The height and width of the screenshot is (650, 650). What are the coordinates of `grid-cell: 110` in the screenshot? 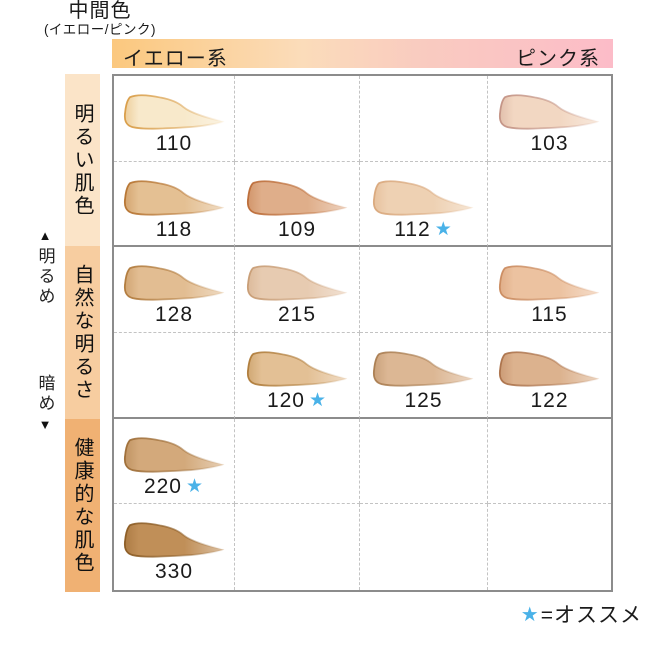 It's located at (174, 119).